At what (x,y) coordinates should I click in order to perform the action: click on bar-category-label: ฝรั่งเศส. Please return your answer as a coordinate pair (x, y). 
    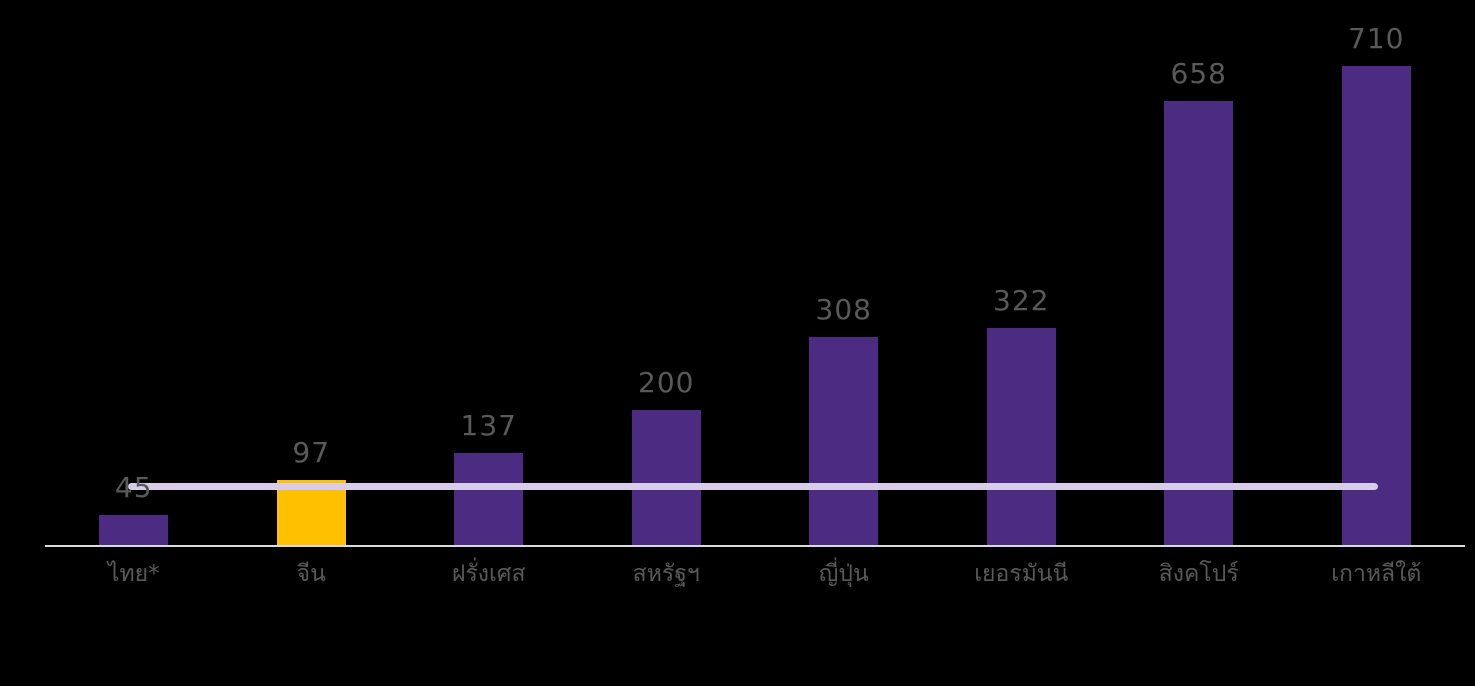
    Looking at the image, I should click on (488, 574).